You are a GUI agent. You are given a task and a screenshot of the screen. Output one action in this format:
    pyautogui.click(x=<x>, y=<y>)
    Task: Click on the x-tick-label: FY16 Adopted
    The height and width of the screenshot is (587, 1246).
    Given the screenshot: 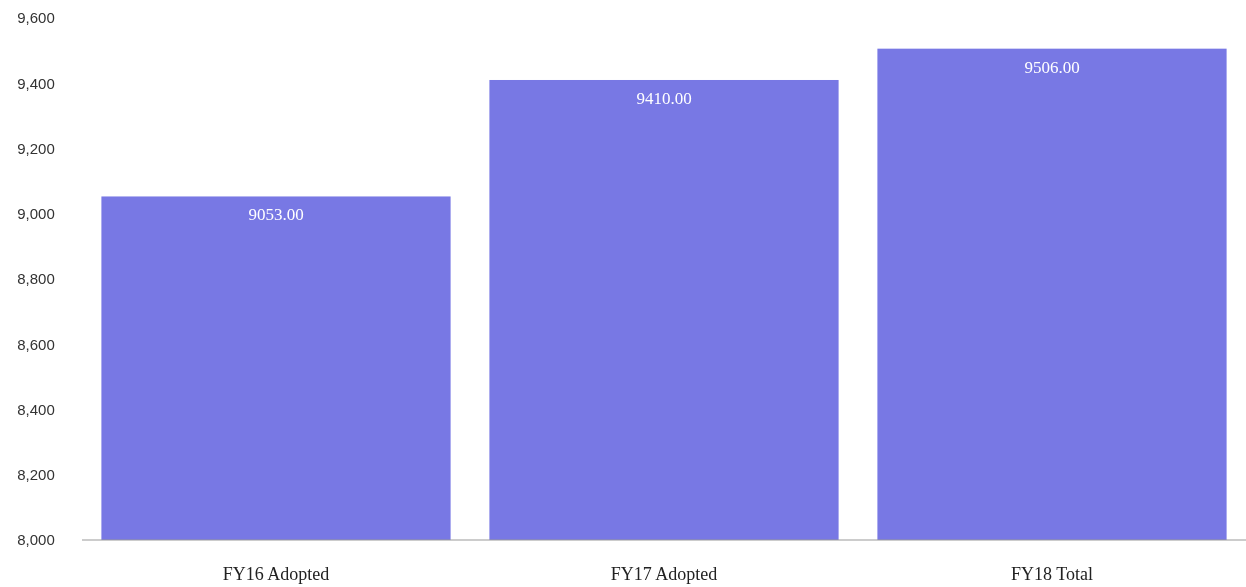 What is the action you would take?
    pyautogui.click(x=276, y=574)
    